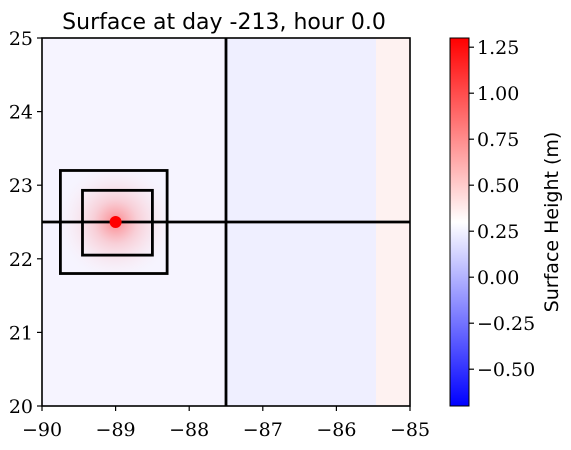  What do you see at coordinates (498, 94) in the screenshot?
I see `colorbar-tick-label: 1.00` at bounding box center [498, 94].